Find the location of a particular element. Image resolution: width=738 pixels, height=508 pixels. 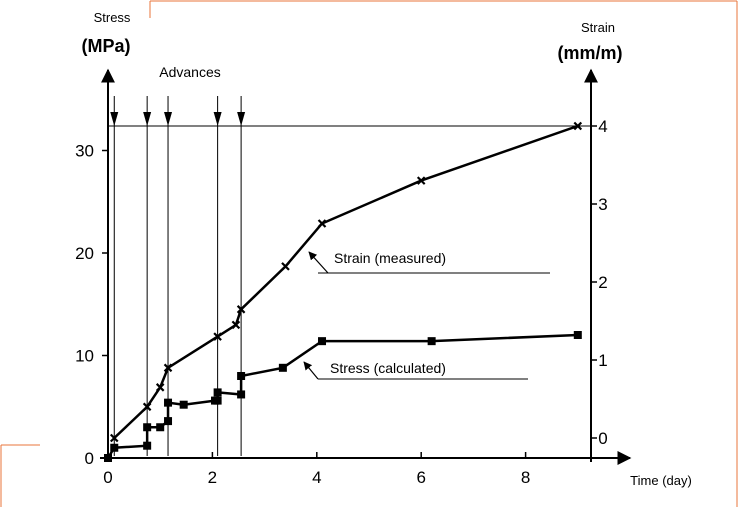

y-right-label-line2: (mm/m) is located at coordinates (589, 53).